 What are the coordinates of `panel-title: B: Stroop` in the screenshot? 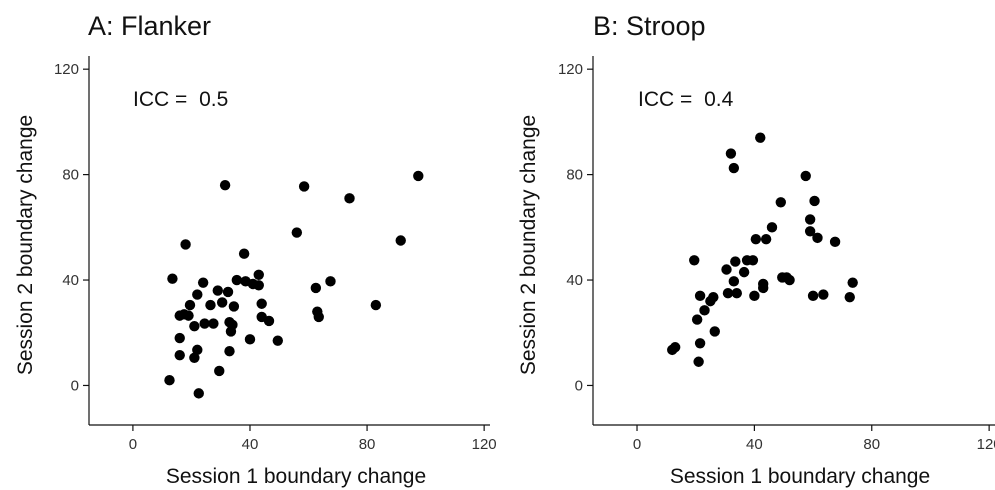 It's located at (649, 26).